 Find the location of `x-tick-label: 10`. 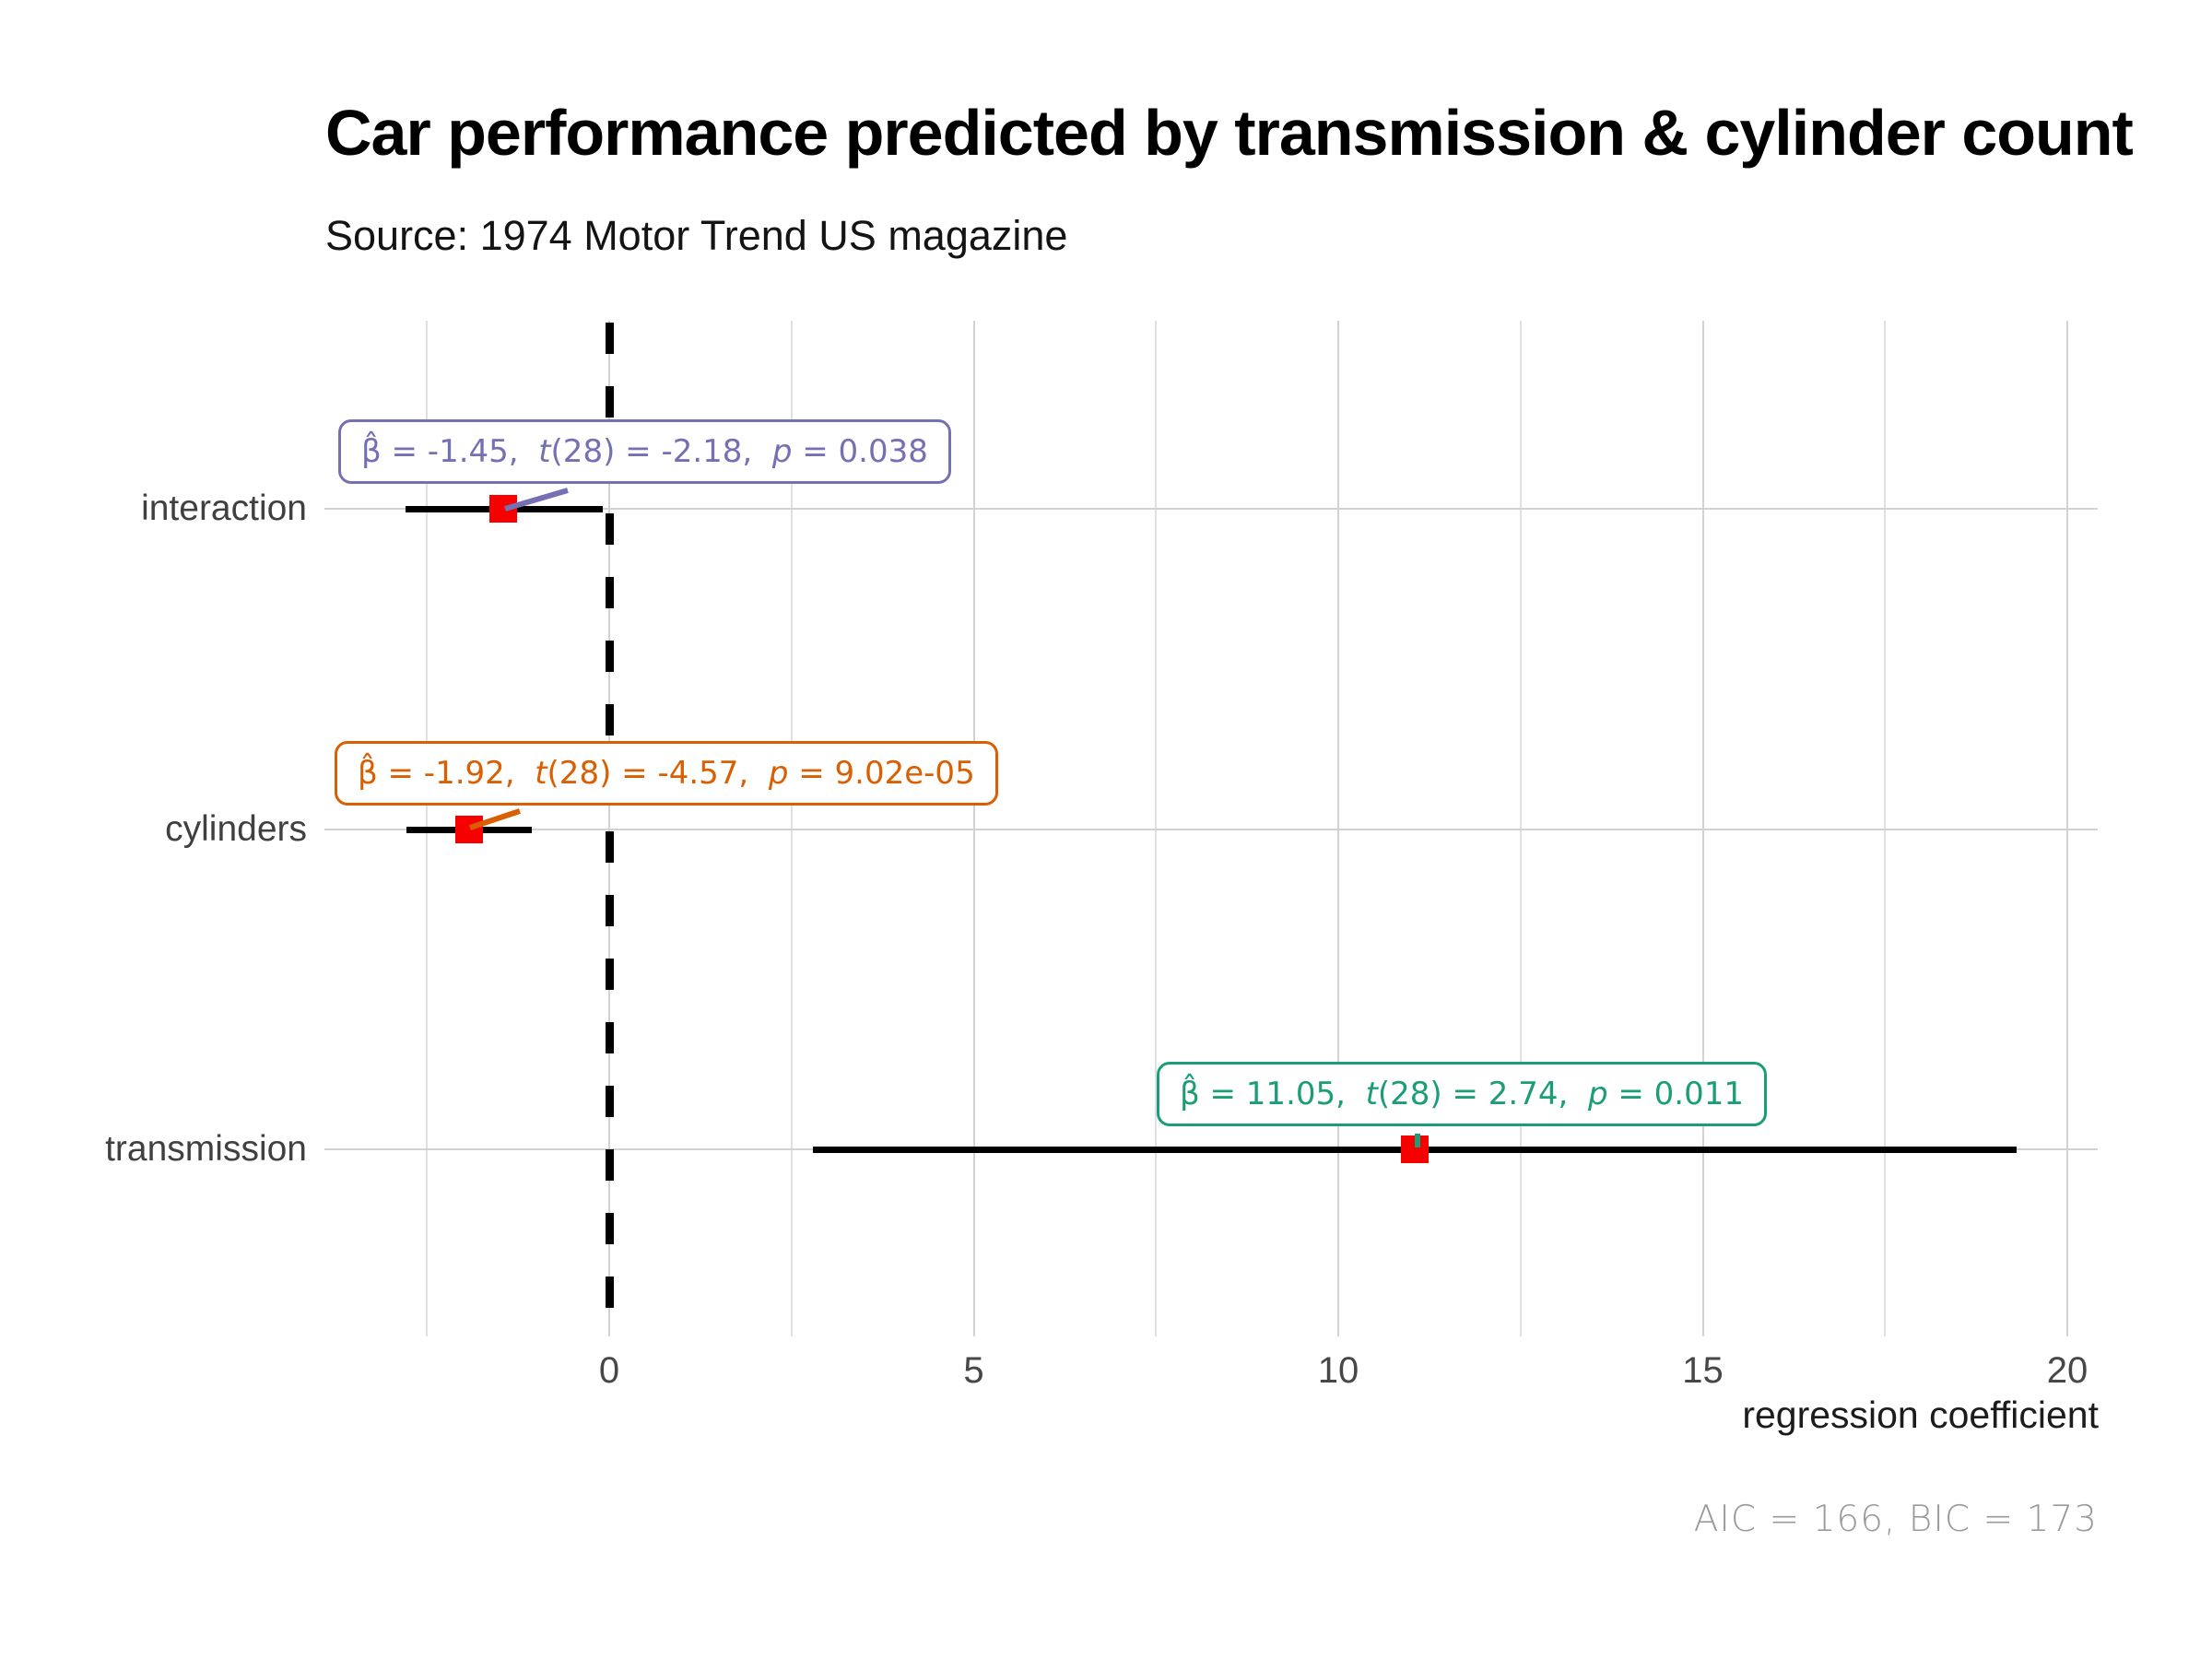

x-tick-label: 10 is located at coordinates (1338, 1370).